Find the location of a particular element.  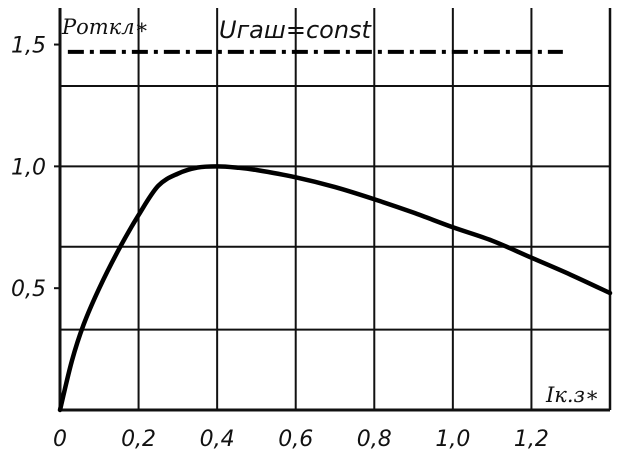

x-tick-label: 0,4 is located at coordinates (217, 439).